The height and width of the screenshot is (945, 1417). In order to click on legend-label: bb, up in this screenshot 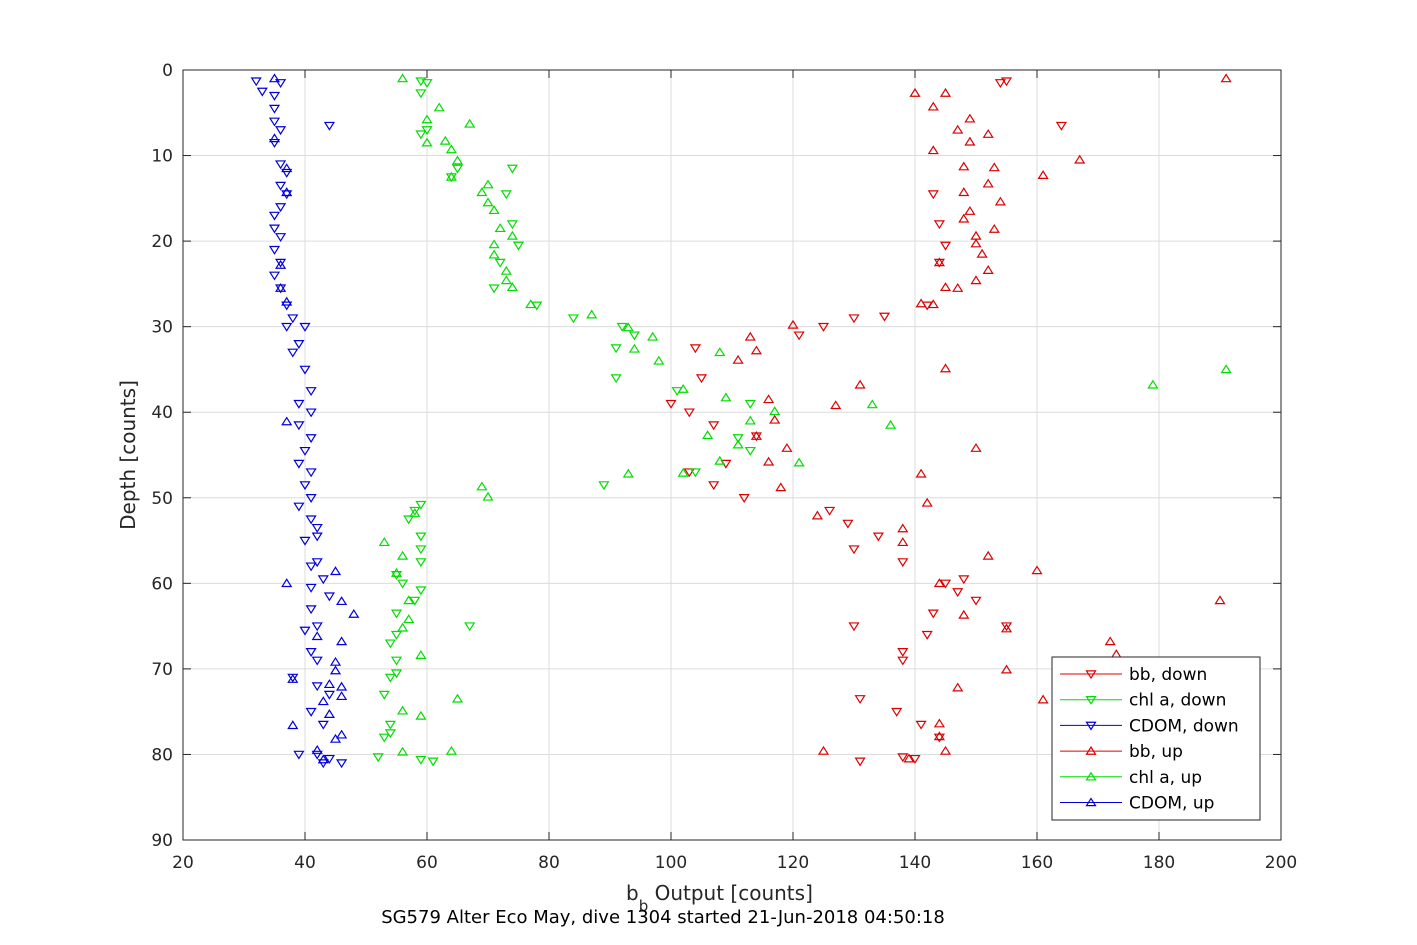, I will do `click(1156, 752)`.